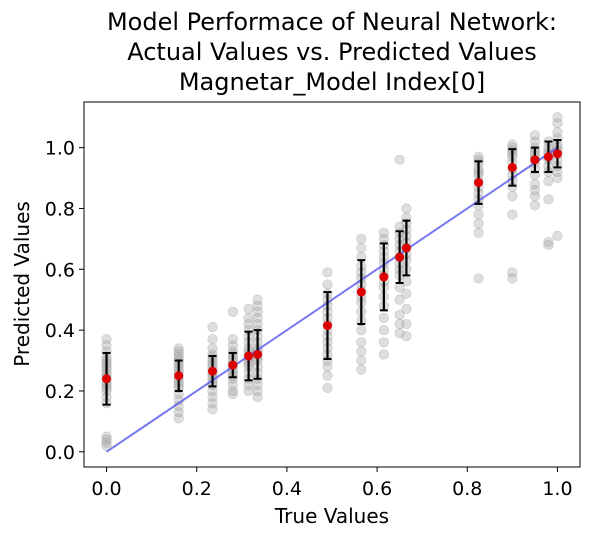 The height and width of the screenshot is (539, 591). Describe the element at coordinates (64, 301) in the screenshot. I see `y-axis: 0.0 0.2 0.4 0.6 0.8 1.0` at that location.